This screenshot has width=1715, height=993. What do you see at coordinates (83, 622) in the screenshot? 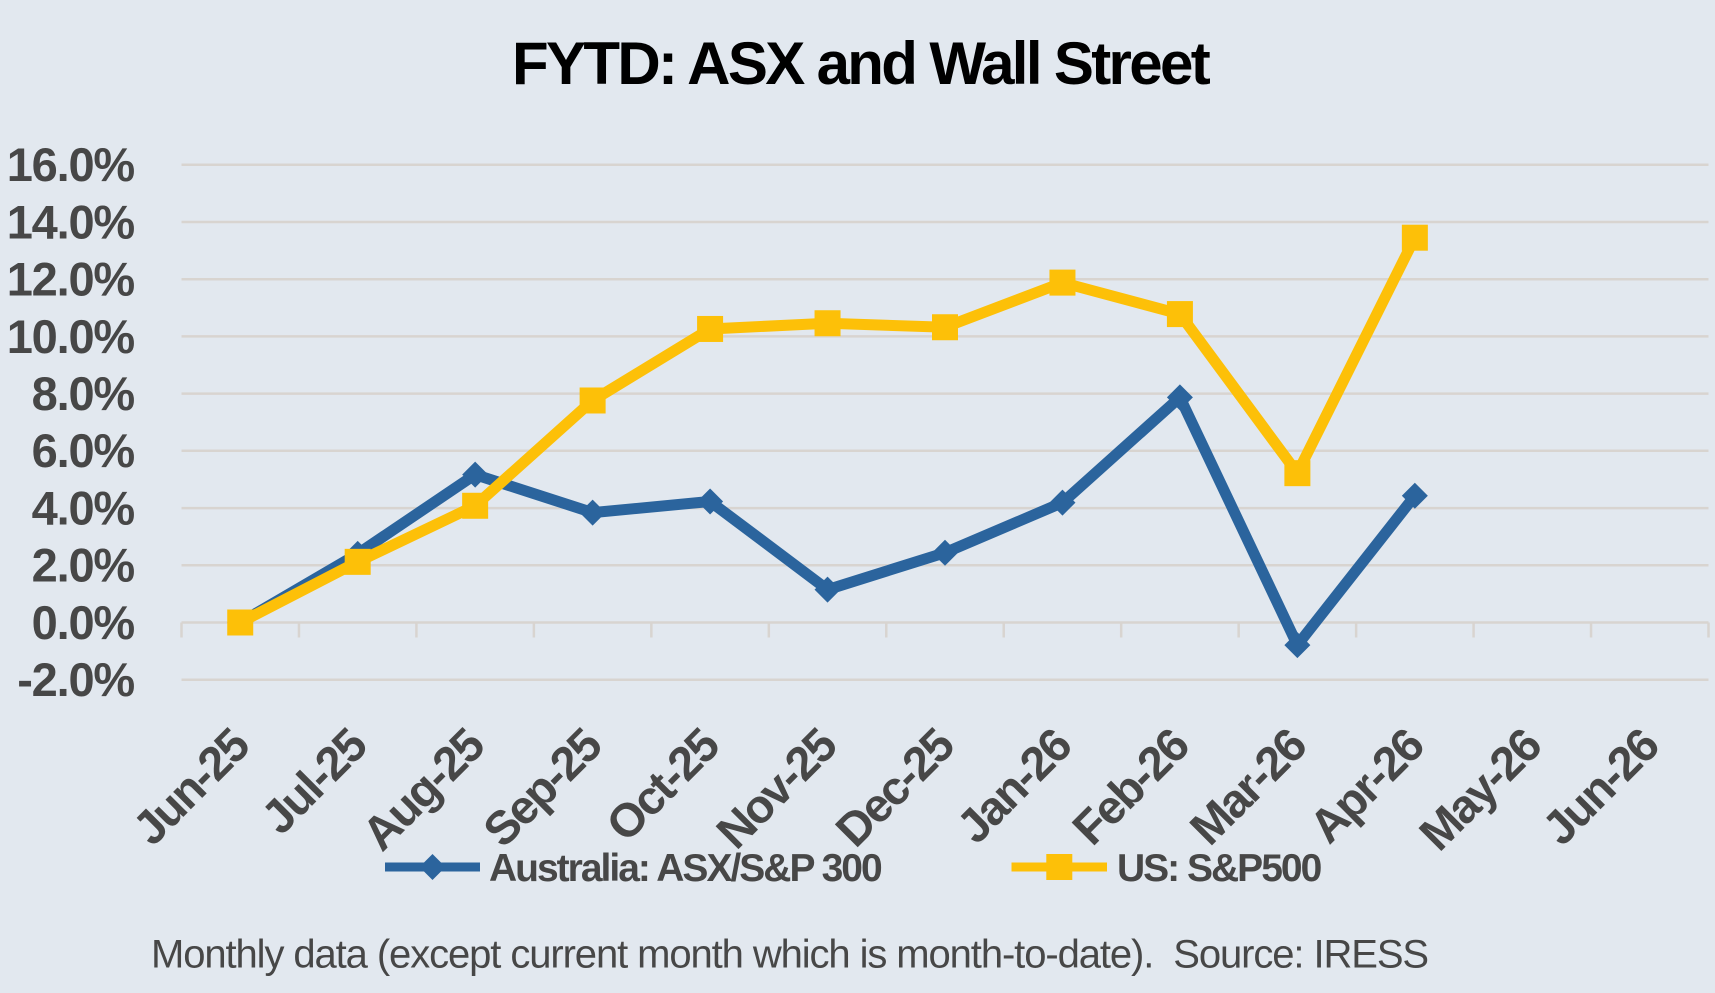
I see `svg-text: 0.0%` at bounding box center [83, 622].